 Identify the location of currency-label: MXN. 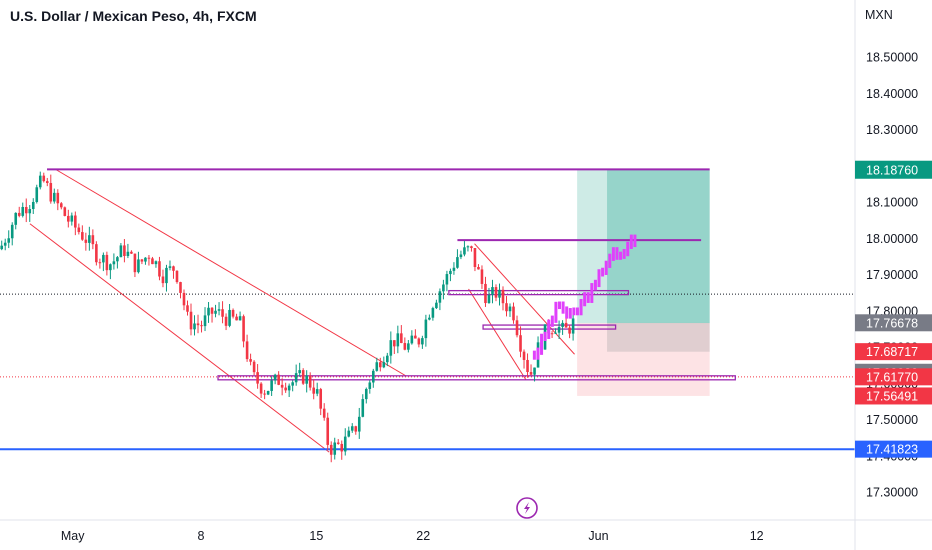
(879, 15).